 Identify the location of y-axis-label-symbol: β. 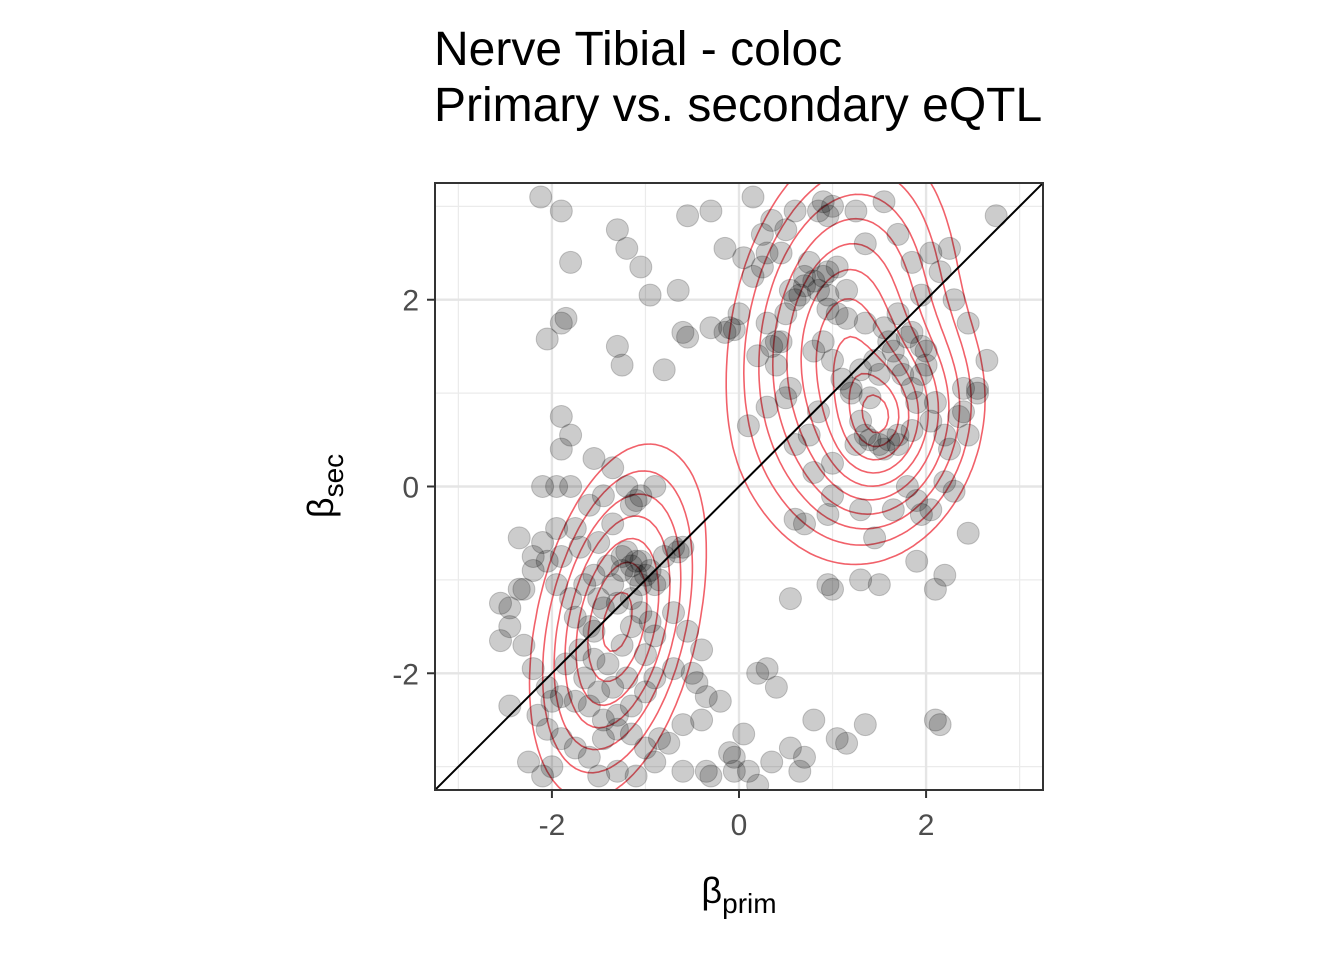
(320, 507).